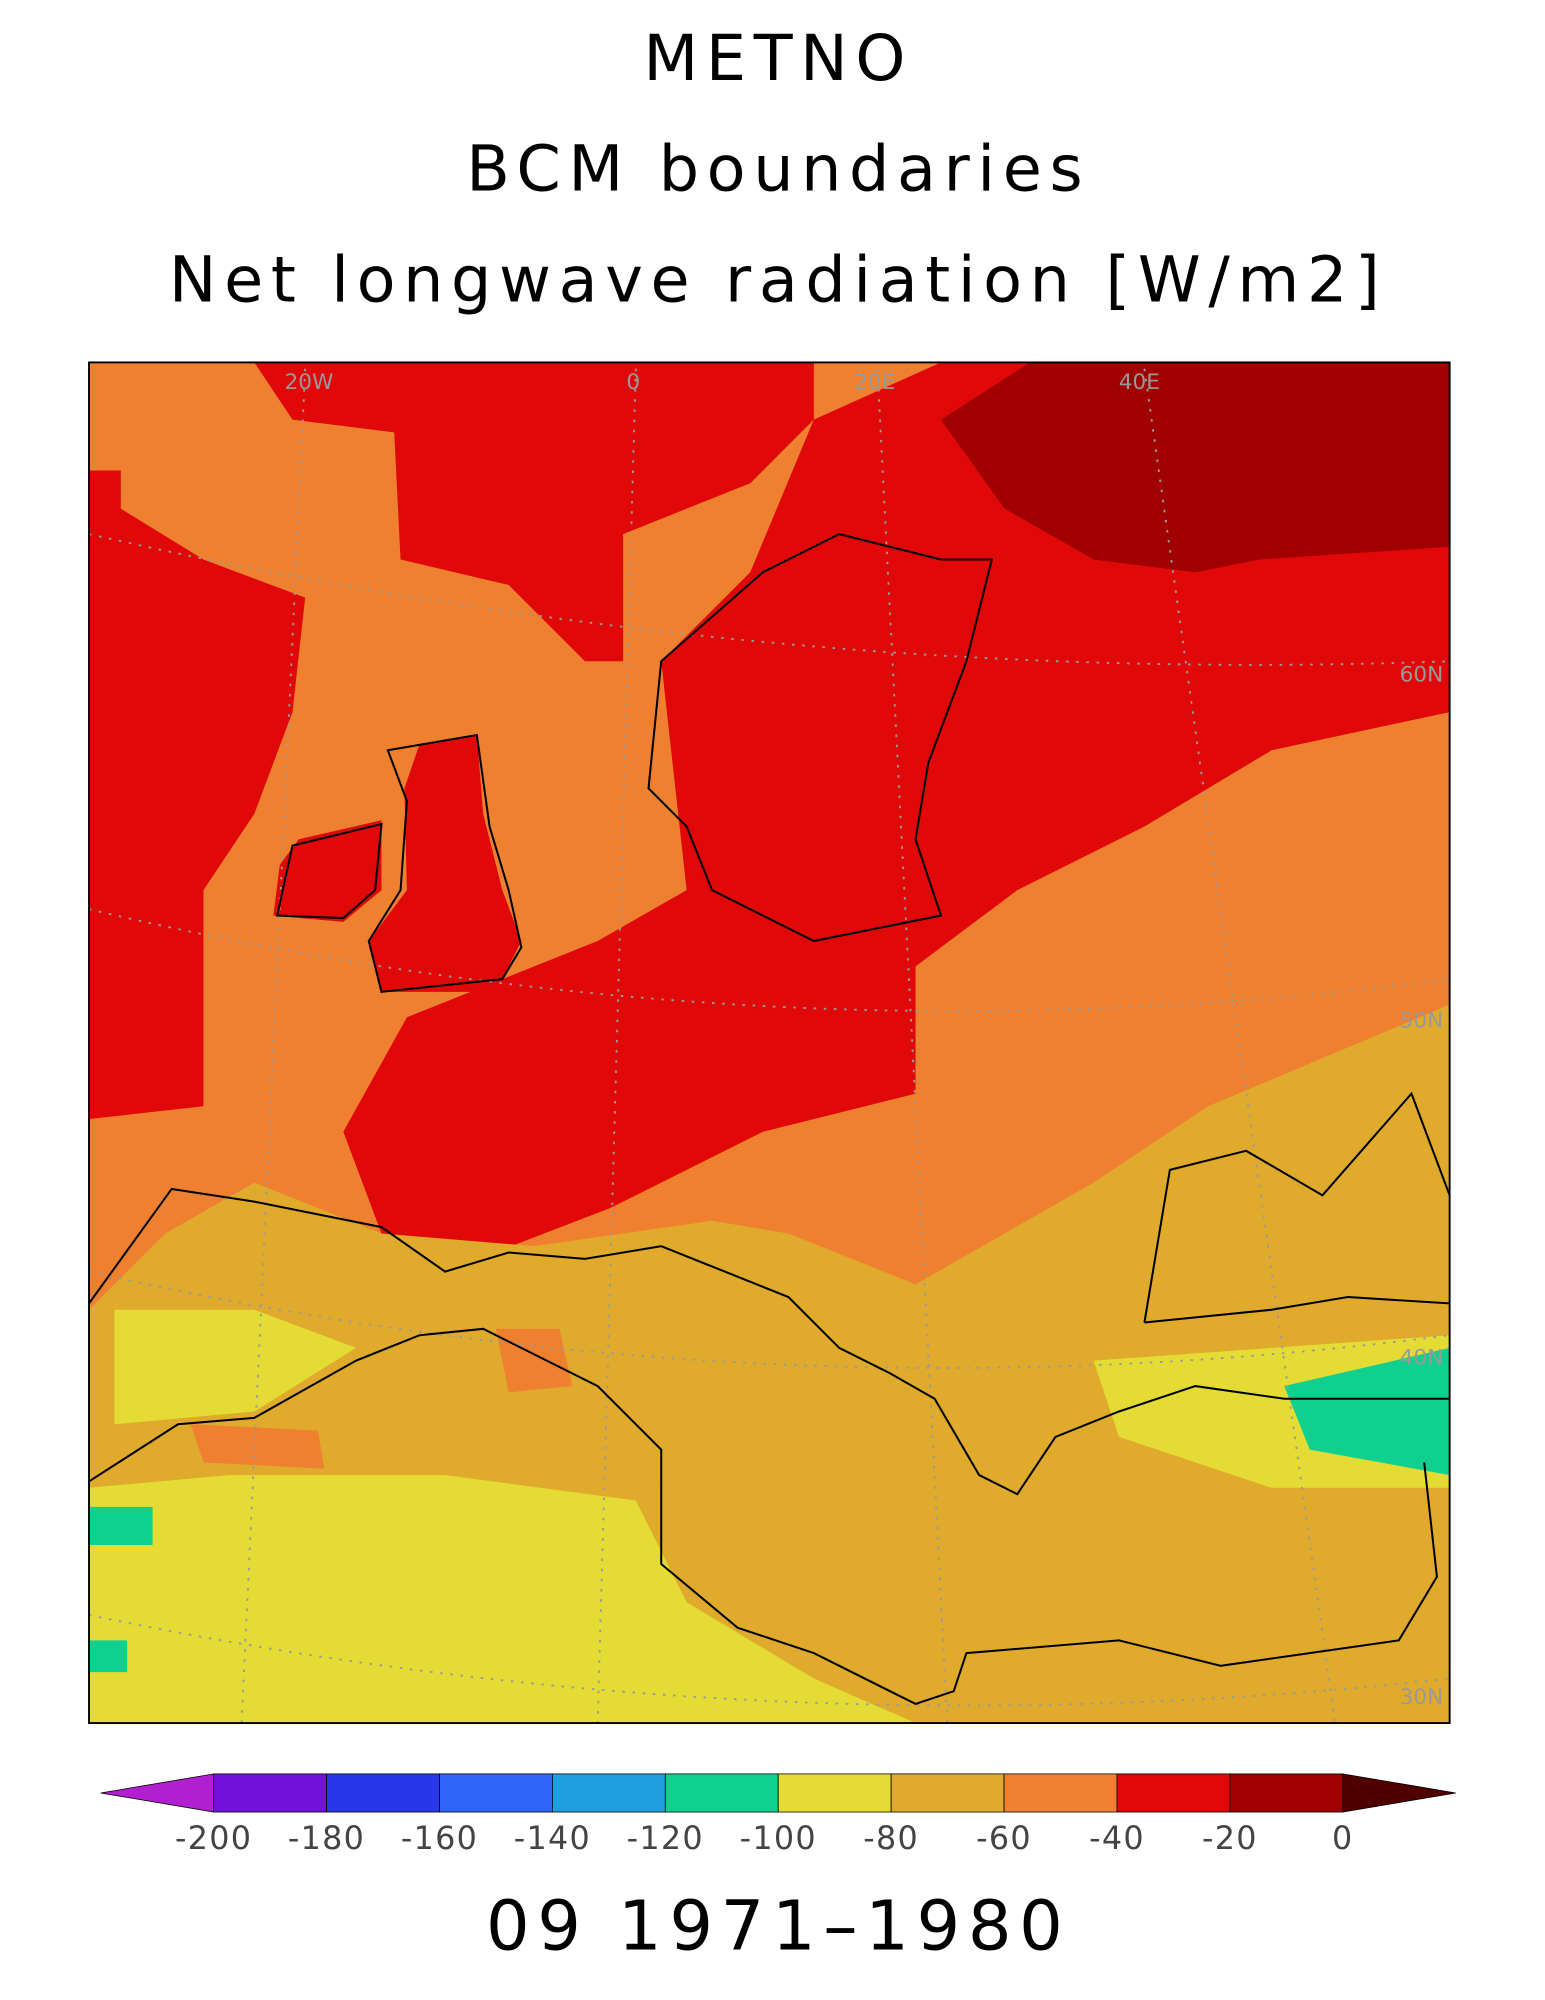 Image resolution: width=1545 pixels, height=2000 pixels. I want to click on colorbar-label: -140, so click(552, 1838).